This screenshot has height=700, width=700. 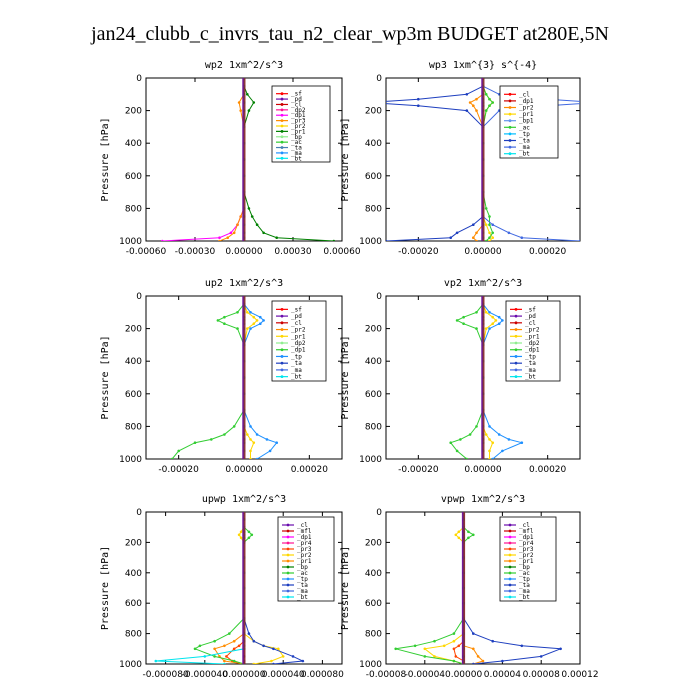 I want to click on data-point_bt, so click(x=156, y=661).